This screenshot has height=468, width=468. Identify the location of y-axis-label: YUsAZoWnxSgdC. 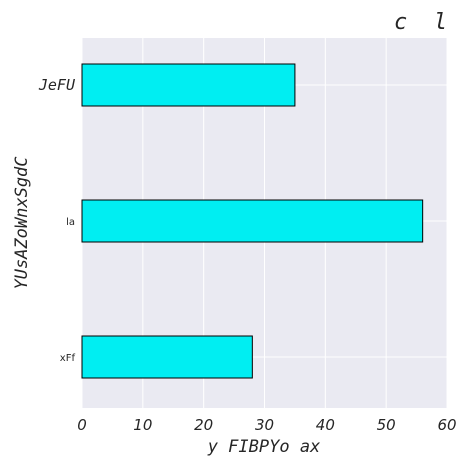
(22, 223).